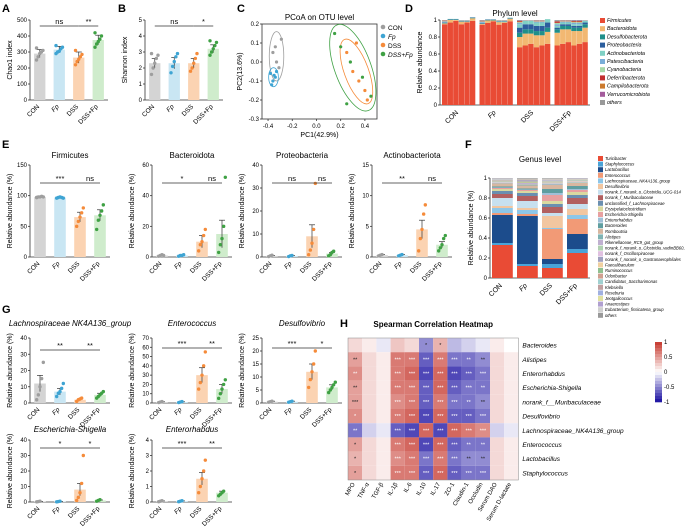  Describe the element at coordinates (617, 304) in the screenshot. I see `genus-legend-label-26: Anaerostipes` at that location.